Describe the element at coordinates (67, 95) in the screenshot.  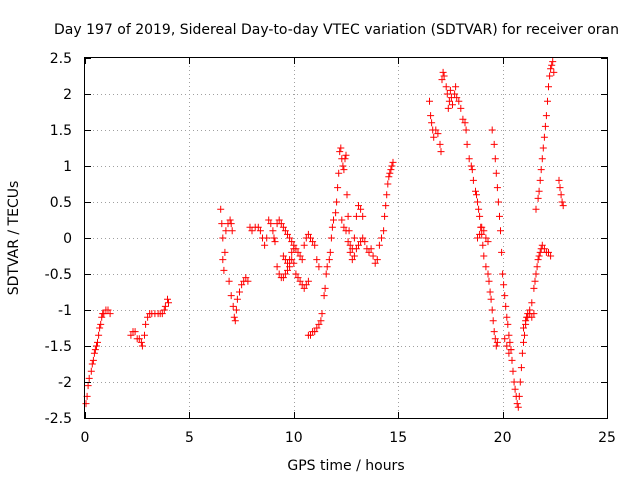
I see `y-tick-label: 2` at that location.